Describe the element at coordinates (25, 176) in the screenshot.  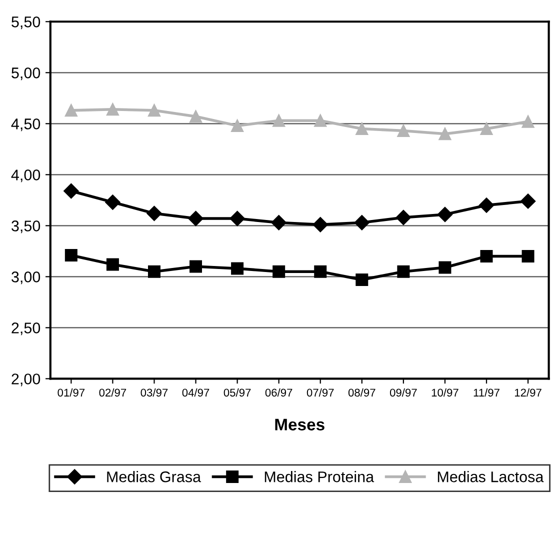
I see `y-tick-label: 4,00` at that location.